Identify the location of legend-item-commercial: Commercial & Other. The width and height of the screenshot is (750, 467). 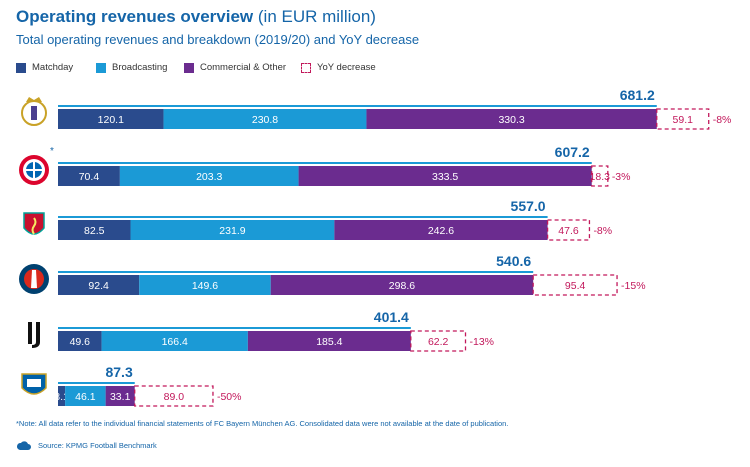
(235, 67).